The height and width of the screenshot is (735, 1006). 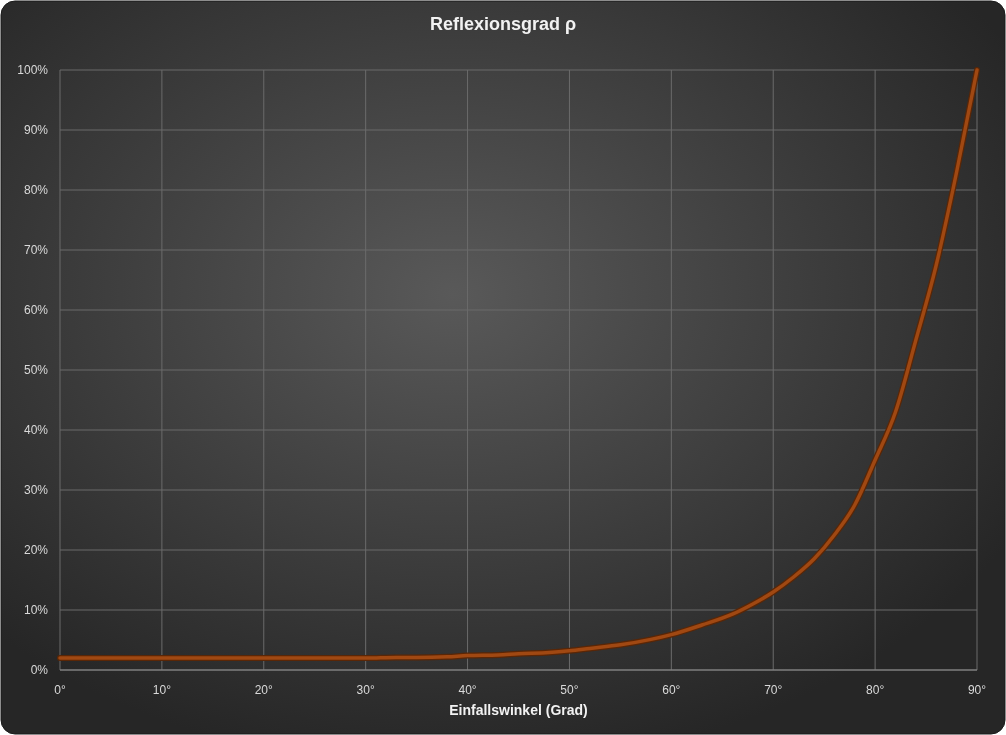 What do you see at coordinates (875, 690) in the screenshot?
I see `x-tick-label: 80°` at bounding box center [875, 690].